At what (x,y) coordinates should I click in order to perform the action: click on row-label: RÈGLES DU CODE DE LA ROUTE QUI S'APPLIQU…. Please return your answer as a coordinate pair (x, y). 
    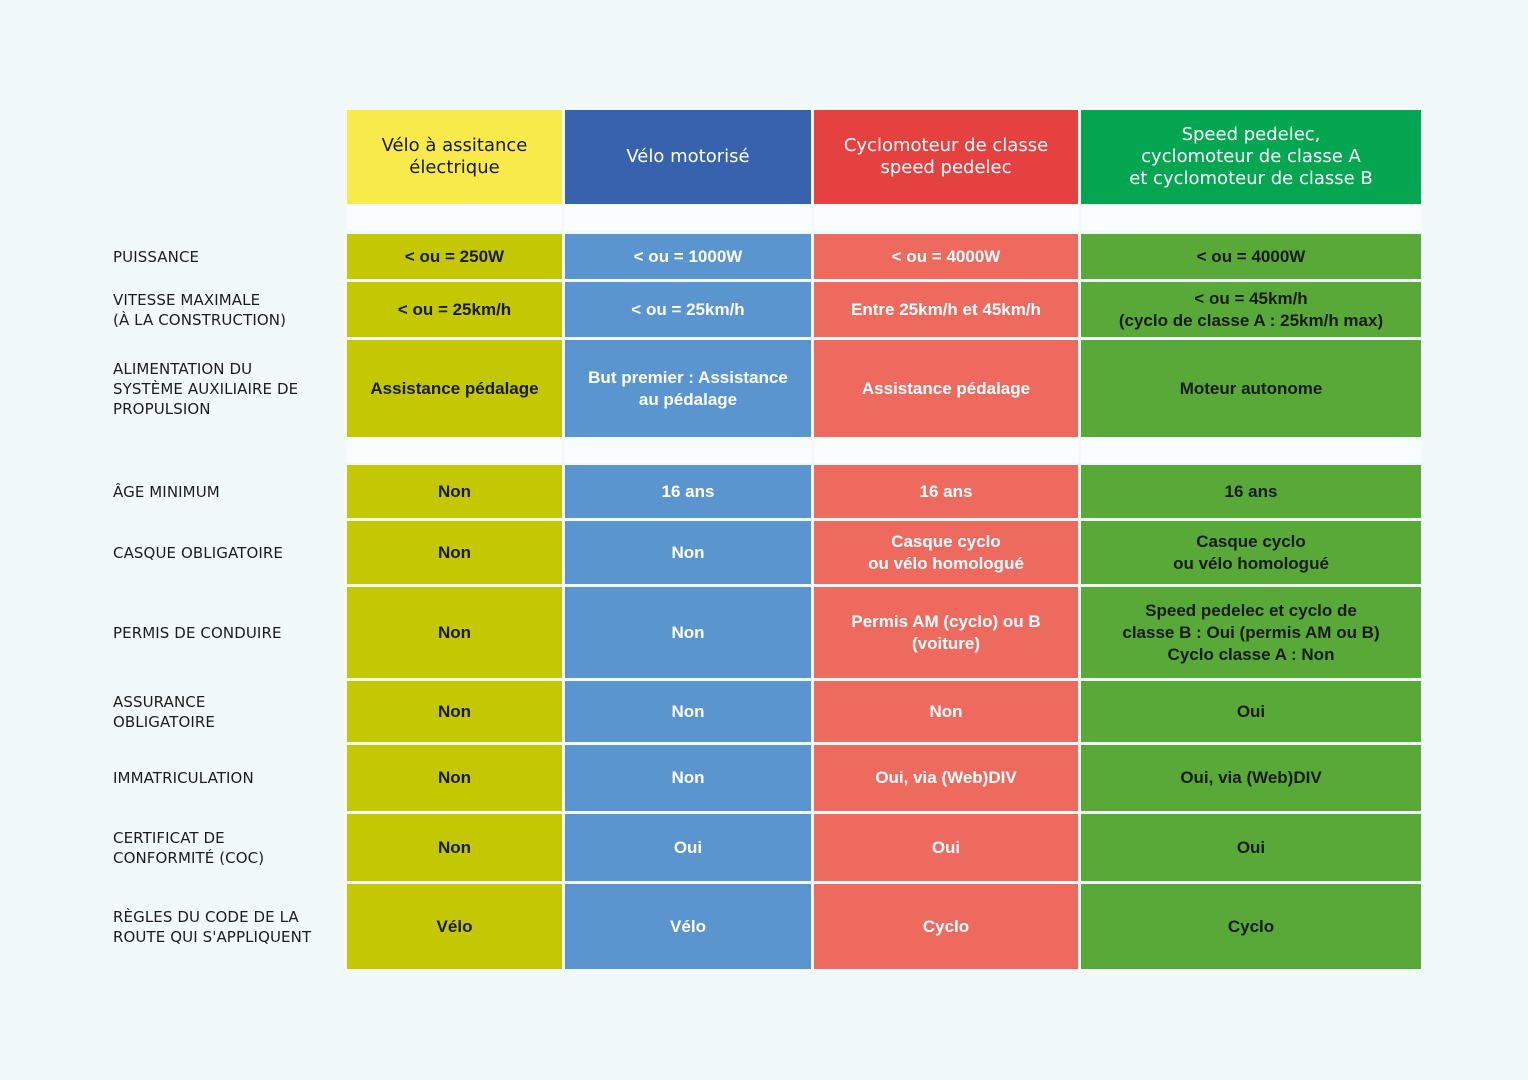
    Looking at the image, I should click on (212, 926).